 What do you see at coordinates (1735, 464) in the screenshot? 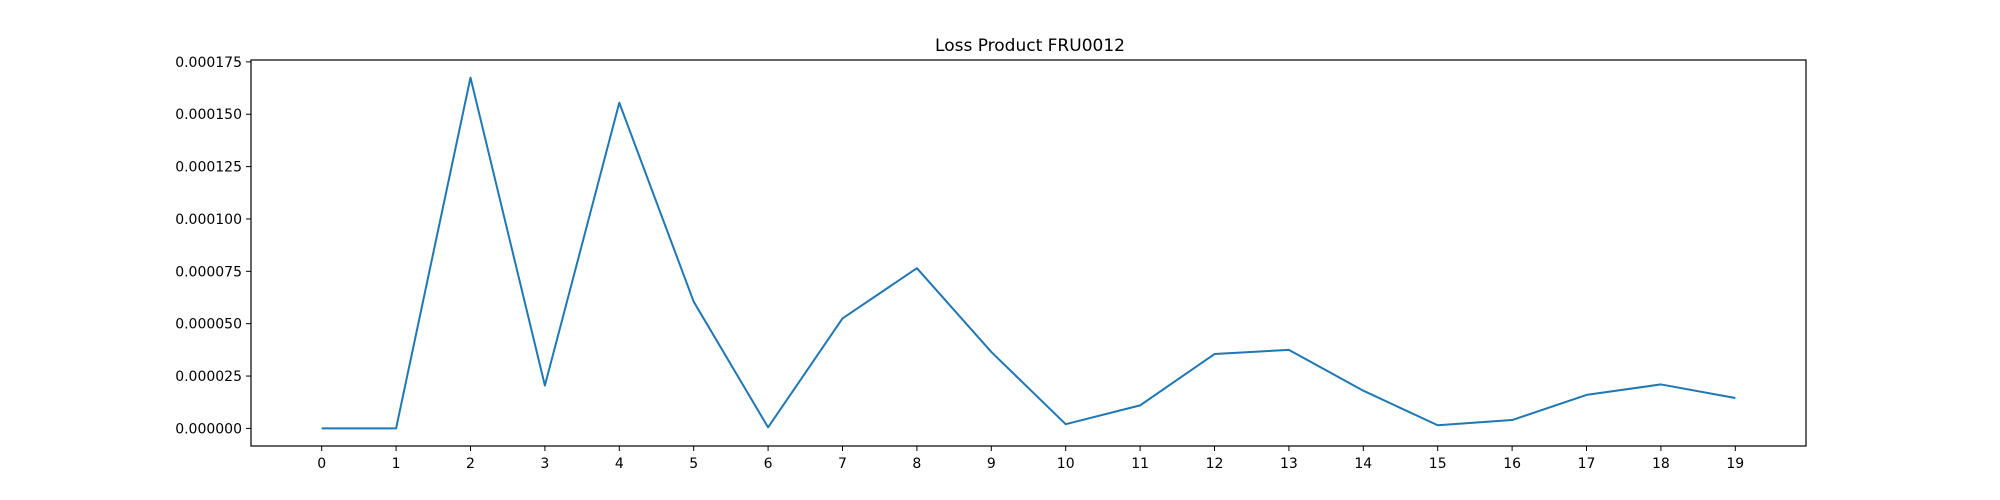
I see `x-tick-label: 19` at bounding box center [1735, 464].